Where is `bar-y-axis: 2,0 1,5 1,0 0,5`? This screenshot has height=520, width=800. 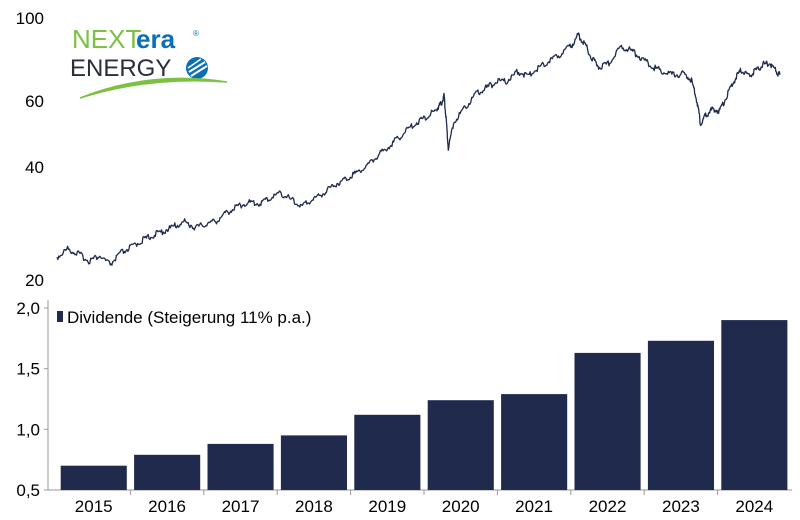
bar-y-axis: 2,0 1,5 1,0 0,5 is located at coordinates (32, 399).